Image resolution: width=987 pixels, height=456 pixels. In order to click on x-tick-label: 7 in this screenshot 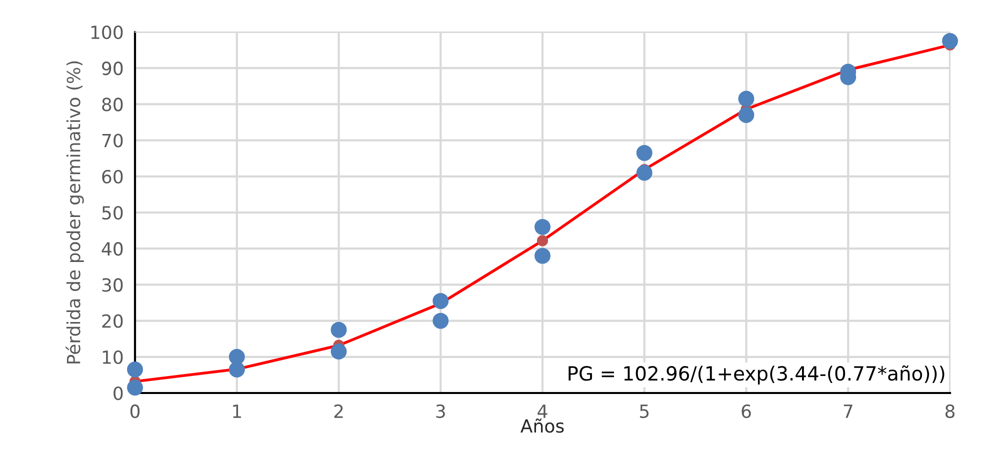, I will do `click(848, 411)`.